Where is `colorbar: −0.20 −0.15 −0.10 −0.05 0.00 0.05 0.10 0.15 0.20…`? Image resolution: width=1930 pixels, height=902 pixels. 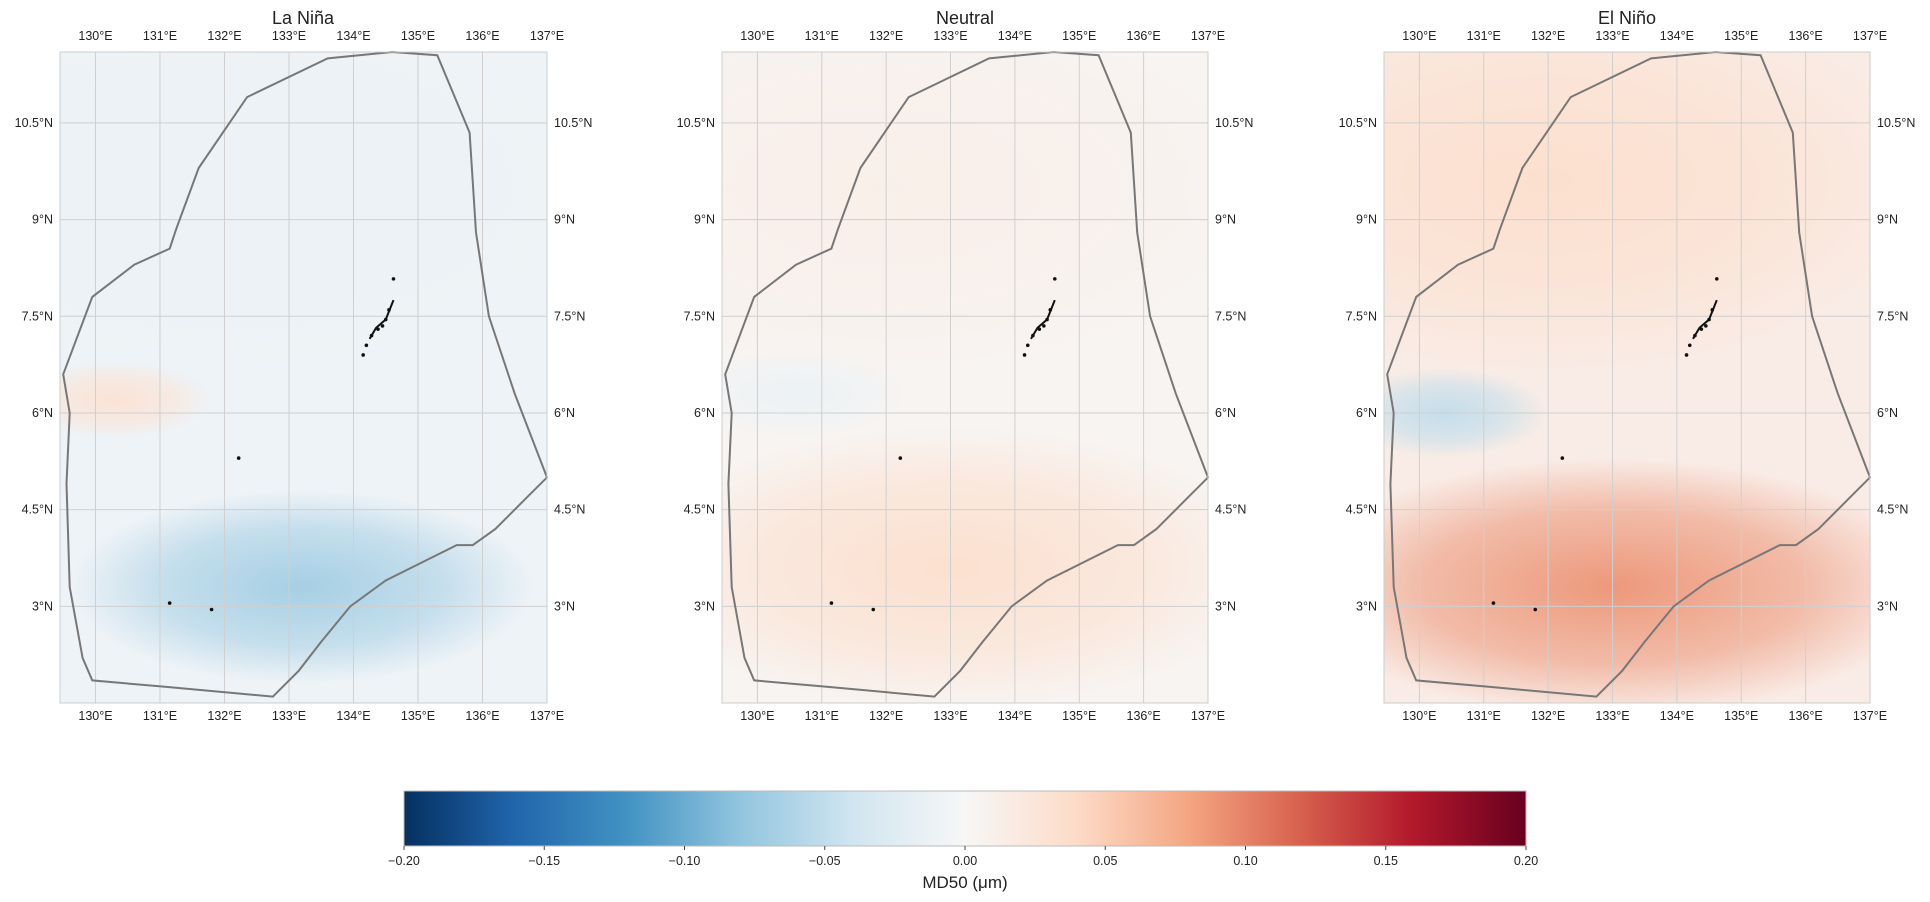
colorbar: −0.20 −0.15 −0.10 −0.05 0.00 0.05 0.10 0.15 0.20… is located at coordinates (963, 841).